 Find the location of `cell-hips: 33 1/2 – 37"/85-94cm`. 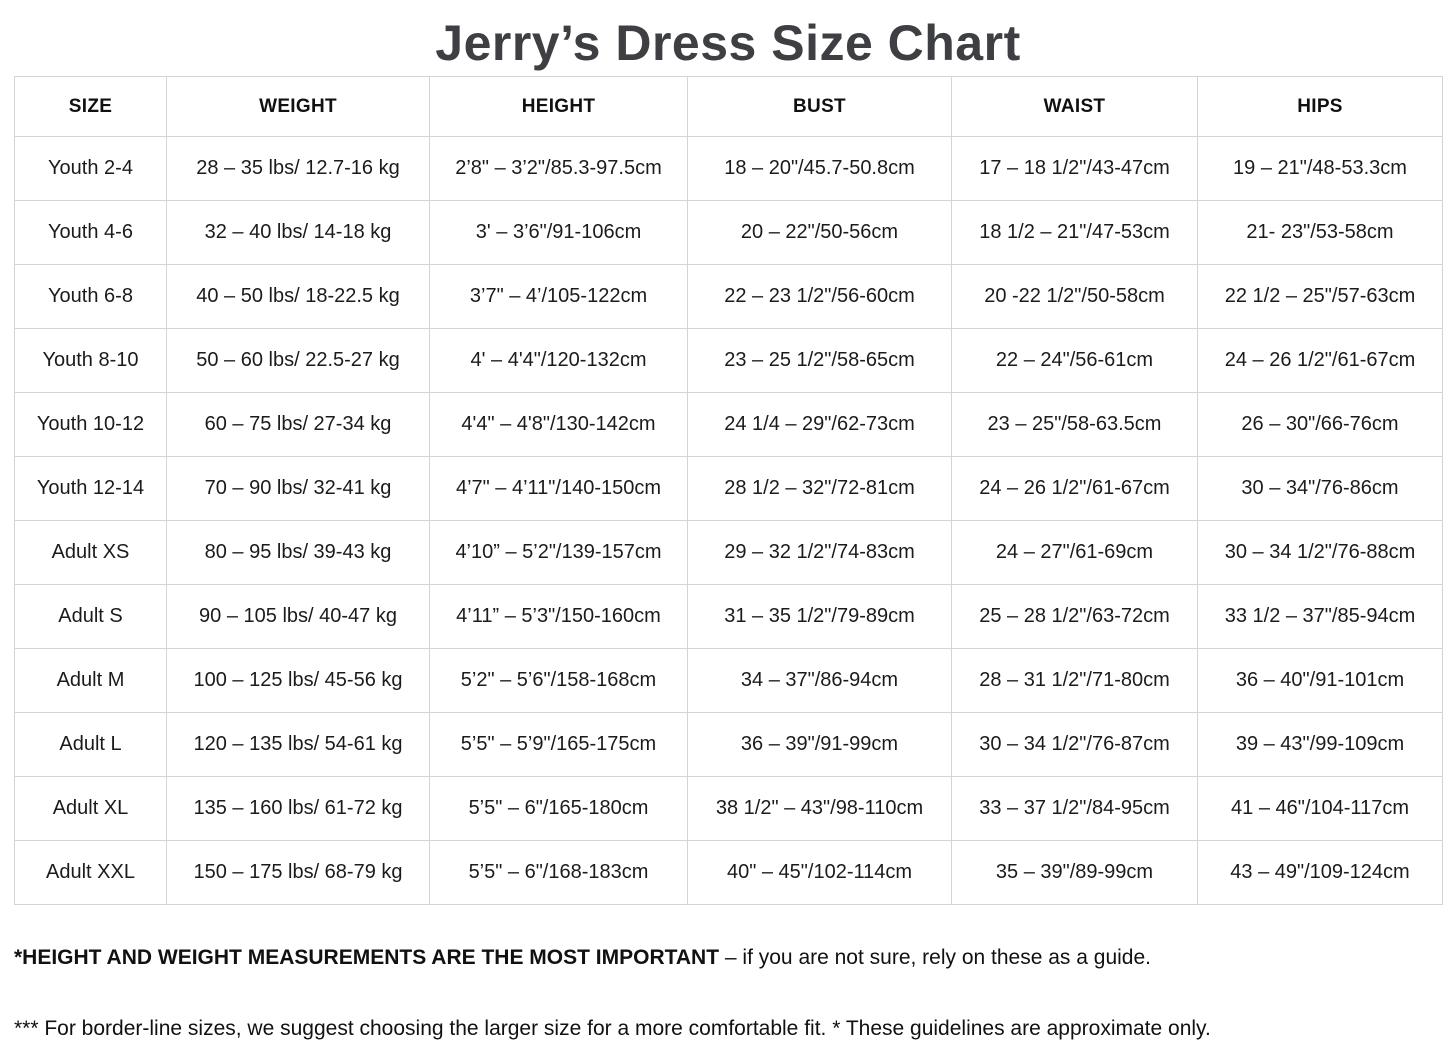

cell-hips: 33 1/2 – 37"/85-94cm is located at coordinates (1320, 616).